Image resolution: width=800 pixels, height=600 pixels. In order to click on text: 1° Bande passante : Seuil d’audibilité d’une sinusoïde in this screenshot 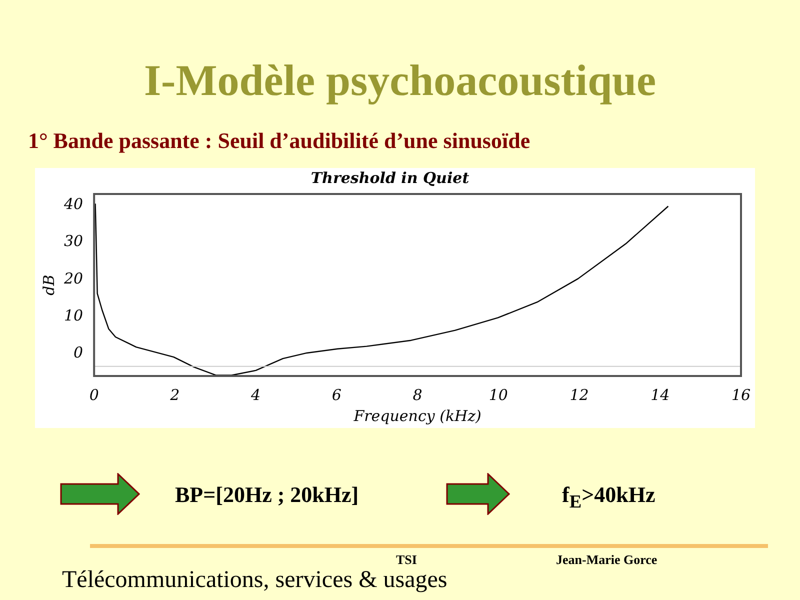, I will do `click(279, 141)`.